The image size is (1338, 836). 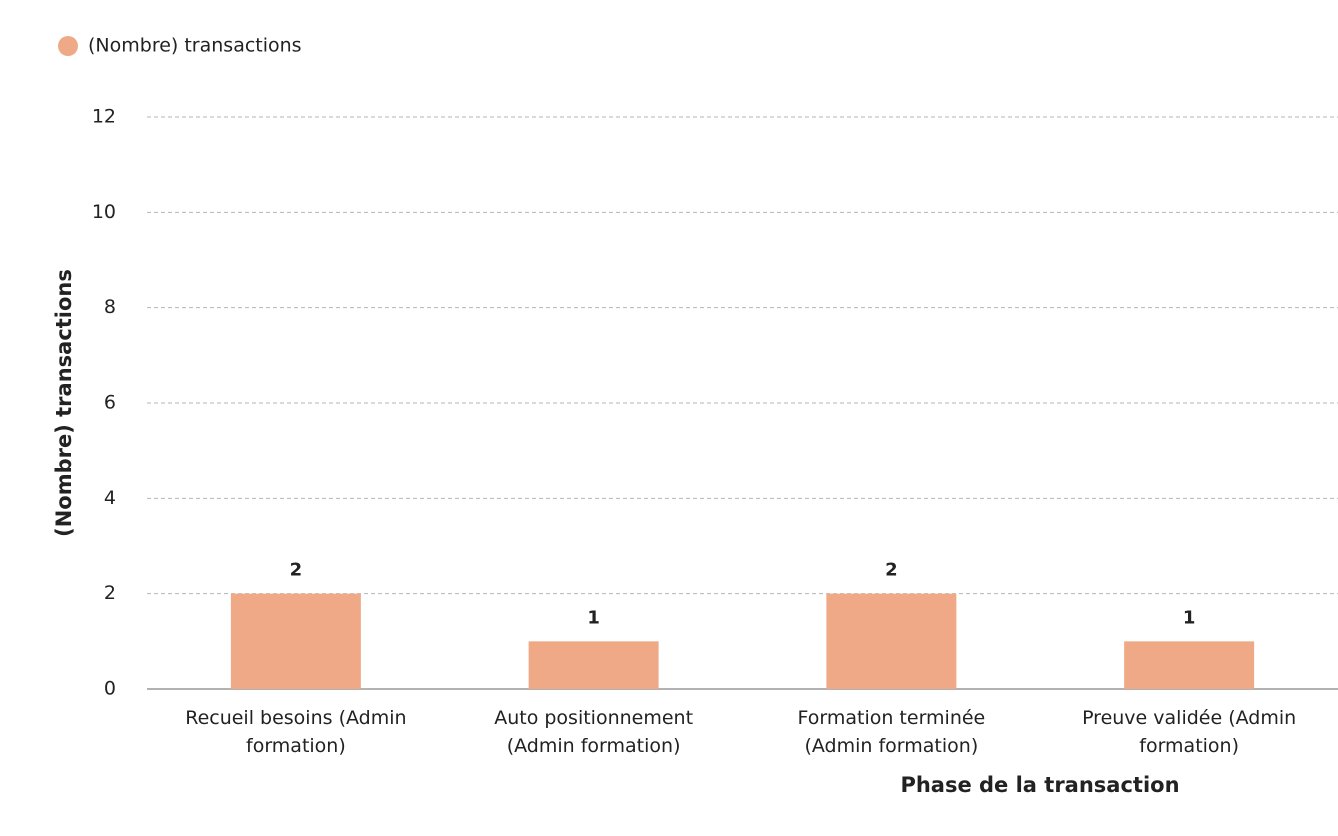 I want to click on y-tick-label: 6, so click(x=110, y=403).